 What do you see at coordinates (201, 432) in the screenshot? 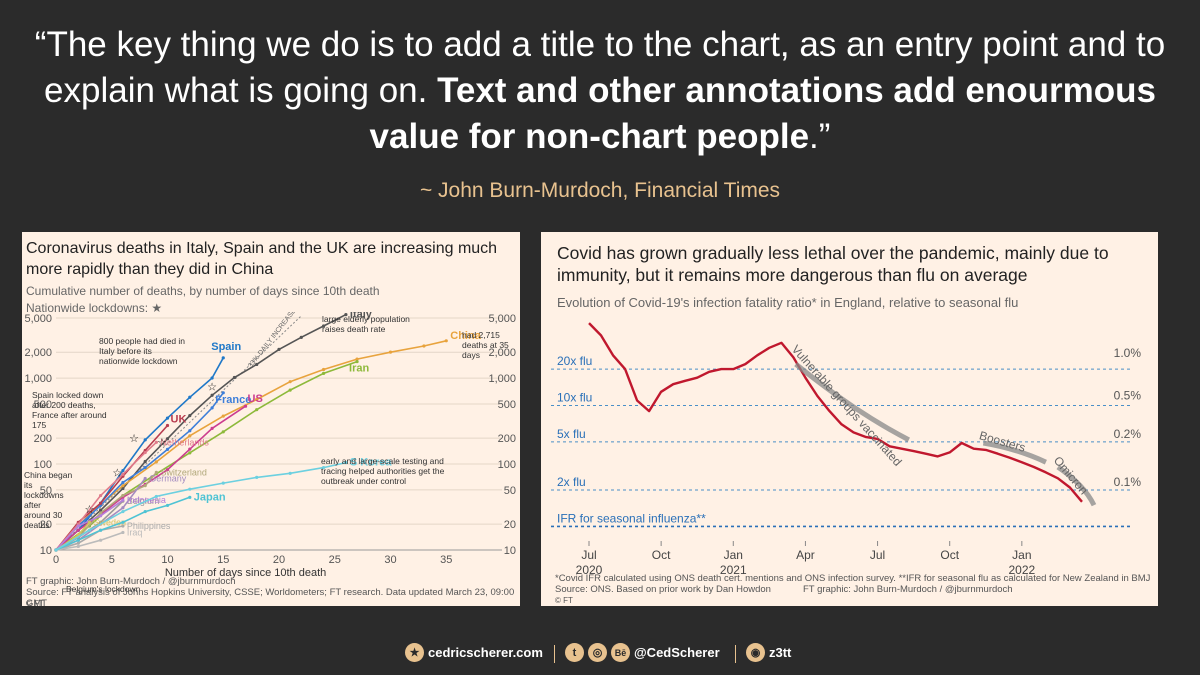
I see `series-line-italy` at bounding box center [201, 432].